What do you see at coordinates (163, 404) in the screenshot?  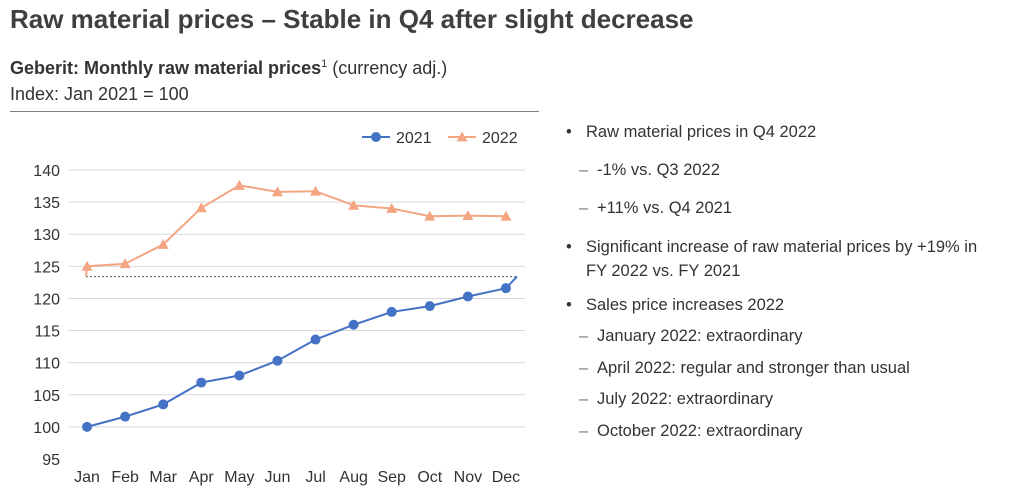 I see `point-2021-mar` at bounding box center [163, 404].